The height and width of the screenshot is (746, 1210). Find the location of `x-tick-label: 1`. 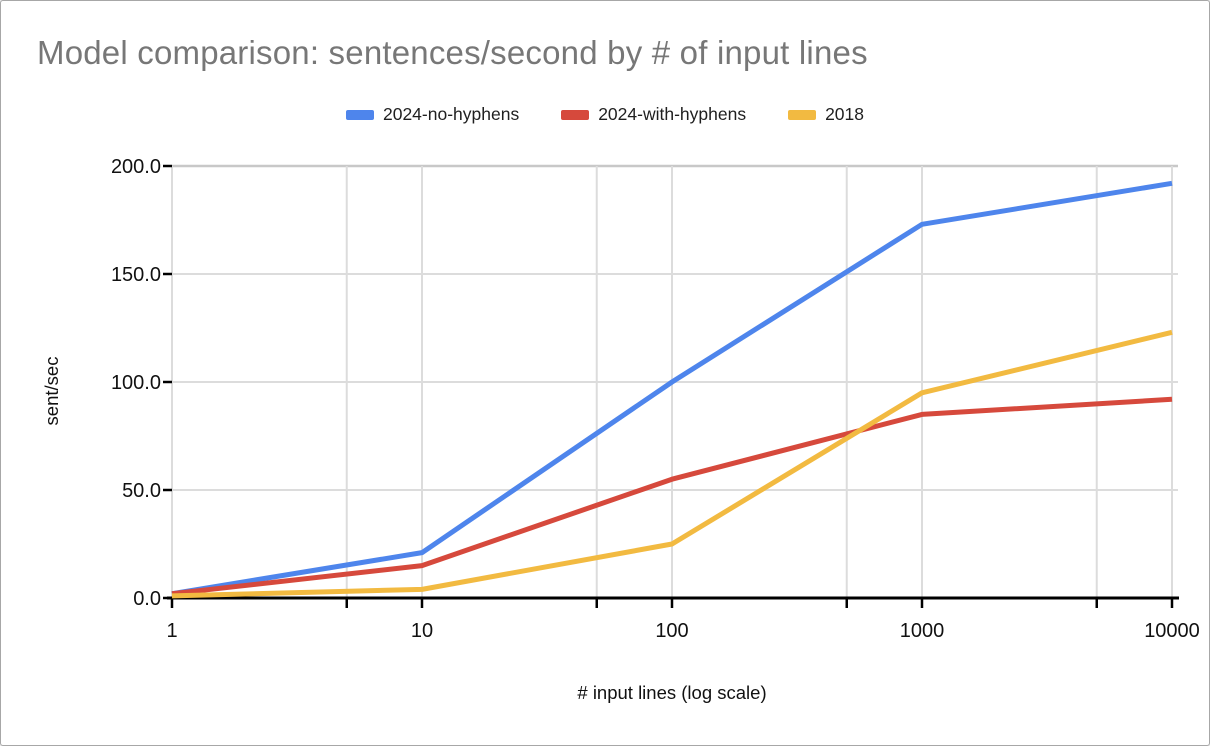

x-tick-label: 1 is located at coordinates (171, 631).